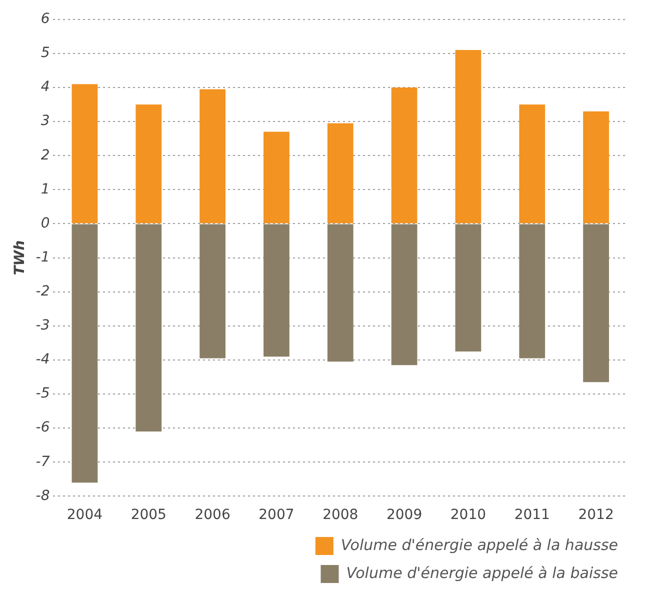 This screenshot has height=603, width=646. What do you see at coordinates (45, 121) in the screenshot?
I see `y-tick-label: 3` at bounding box center [45, 121].